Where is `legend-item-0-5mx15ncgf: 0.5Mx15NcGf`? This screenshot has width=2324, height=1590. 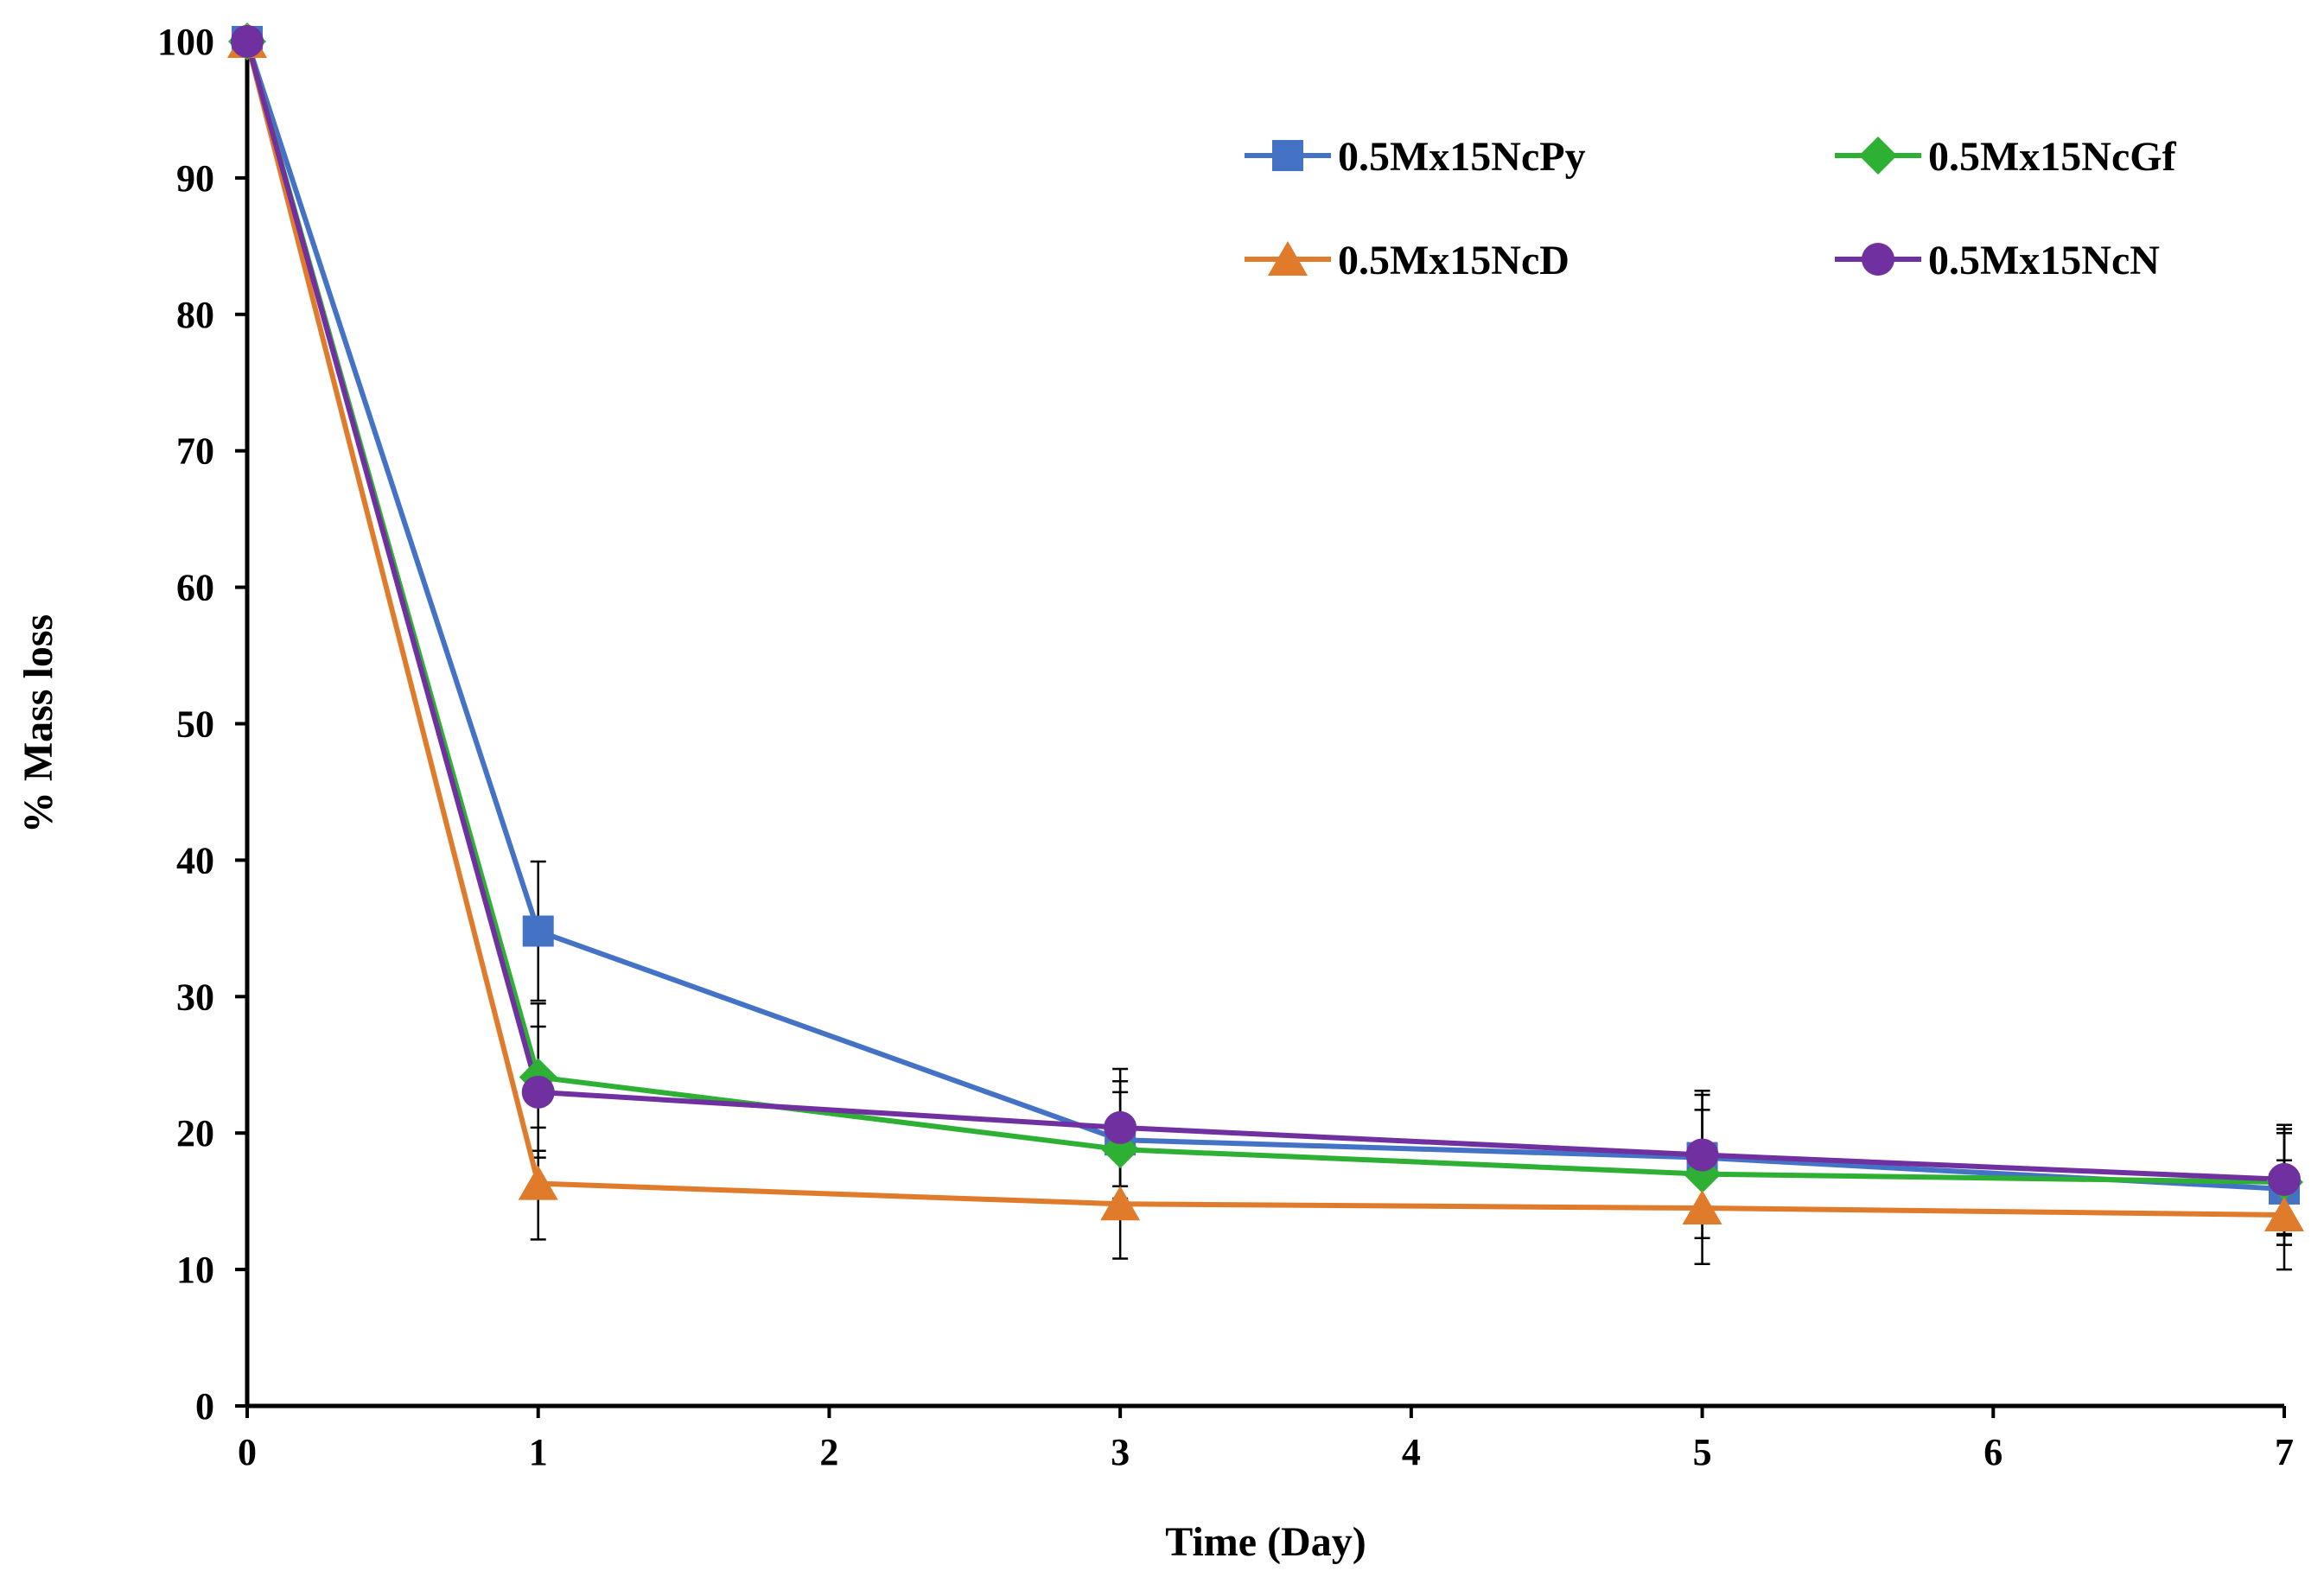 legend-item-0-5mx15ncgf: 0.5Mx15NcGf is located at coordinates (2006, 157).